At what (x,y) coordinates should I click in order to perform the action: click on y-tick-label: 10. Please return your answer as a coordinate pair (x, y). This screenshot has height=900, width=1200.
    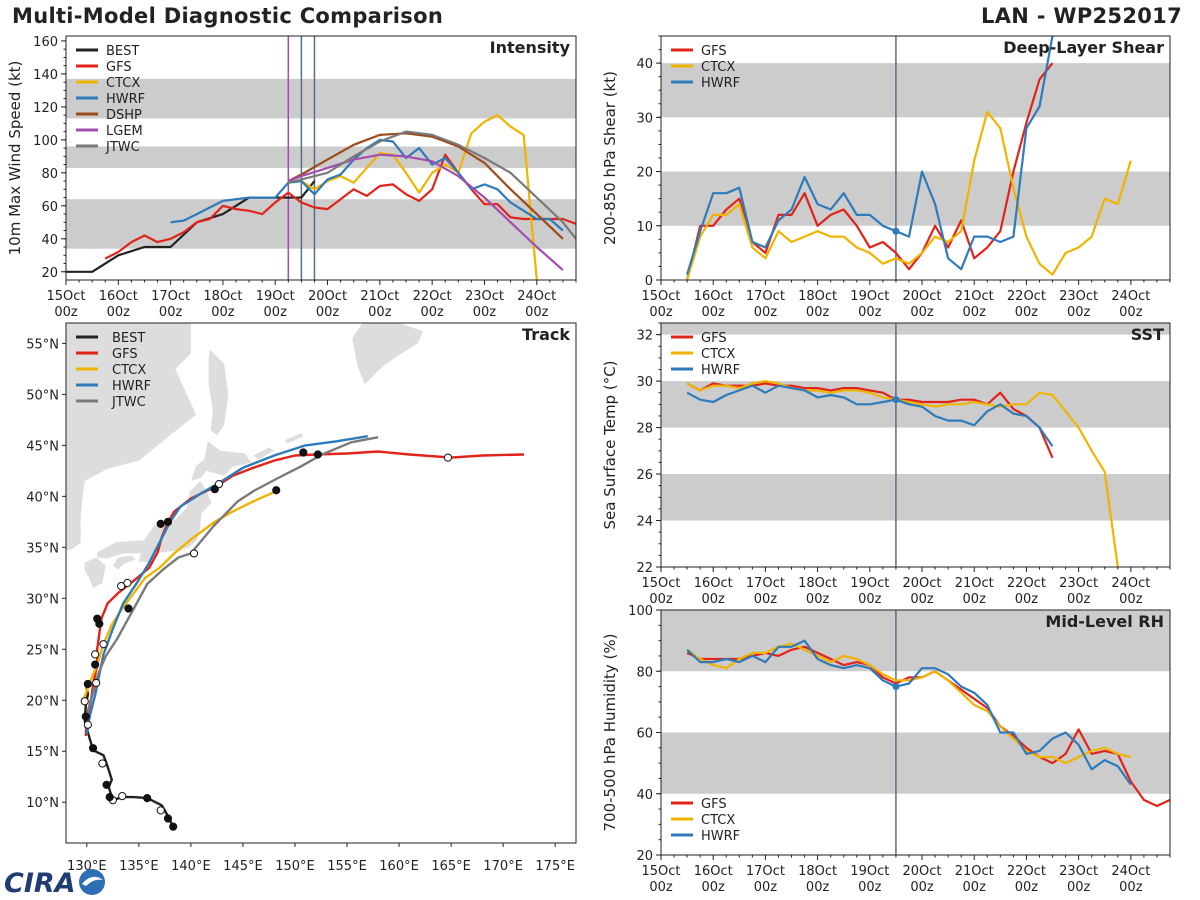
    Looking at the image, I should click on (644, 227).